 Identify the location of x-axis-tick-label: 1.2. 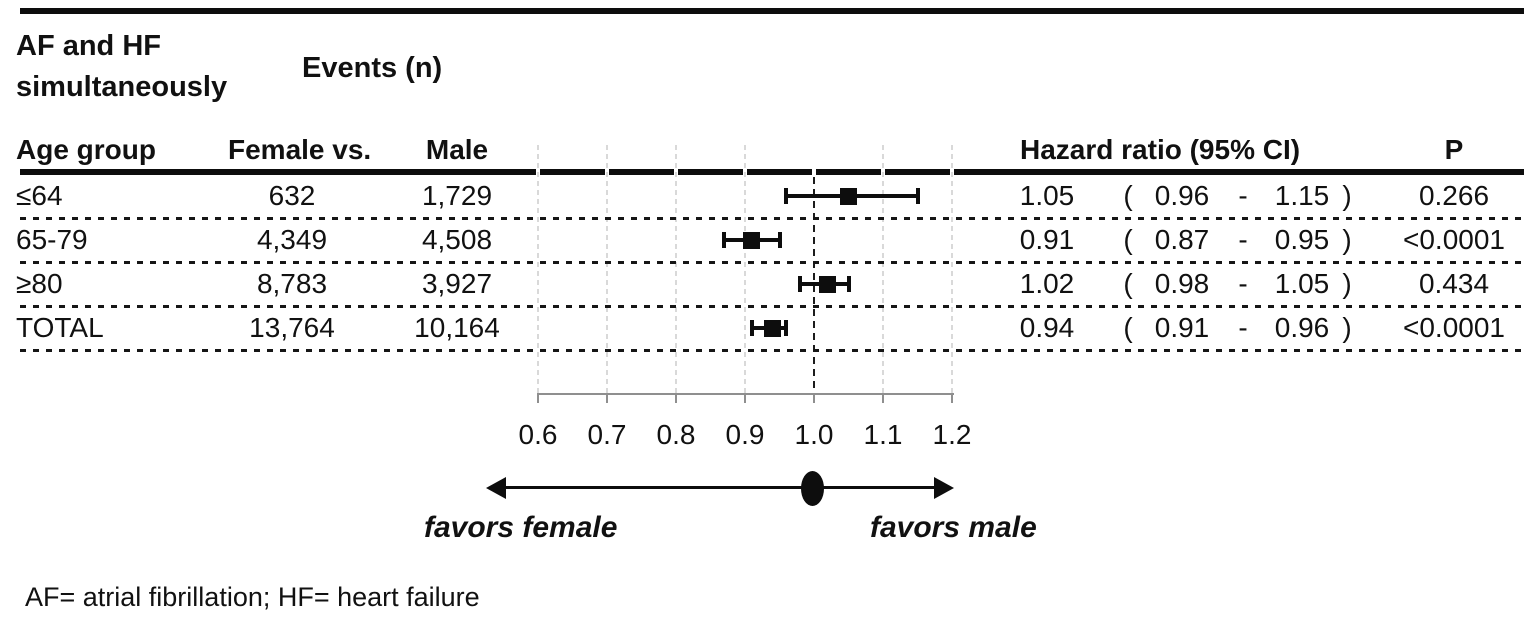
(952, 434).